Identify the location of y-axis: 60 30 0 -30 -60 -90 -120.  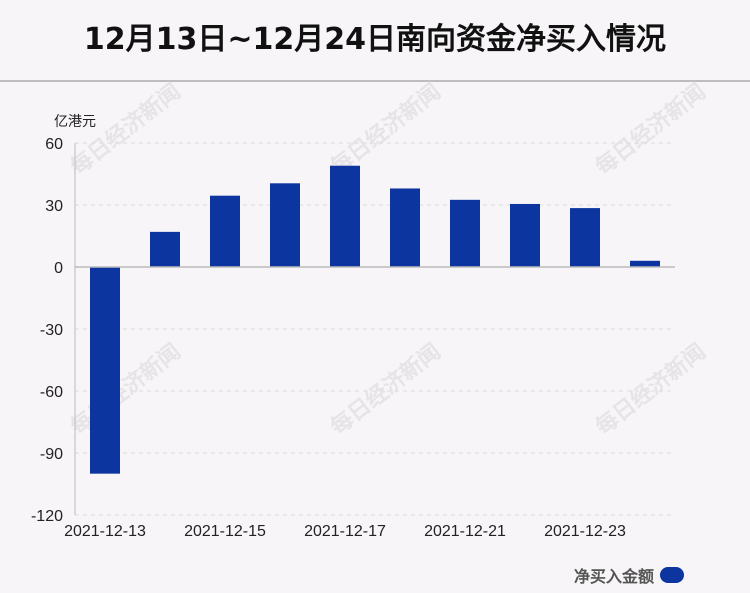
(53, 330).